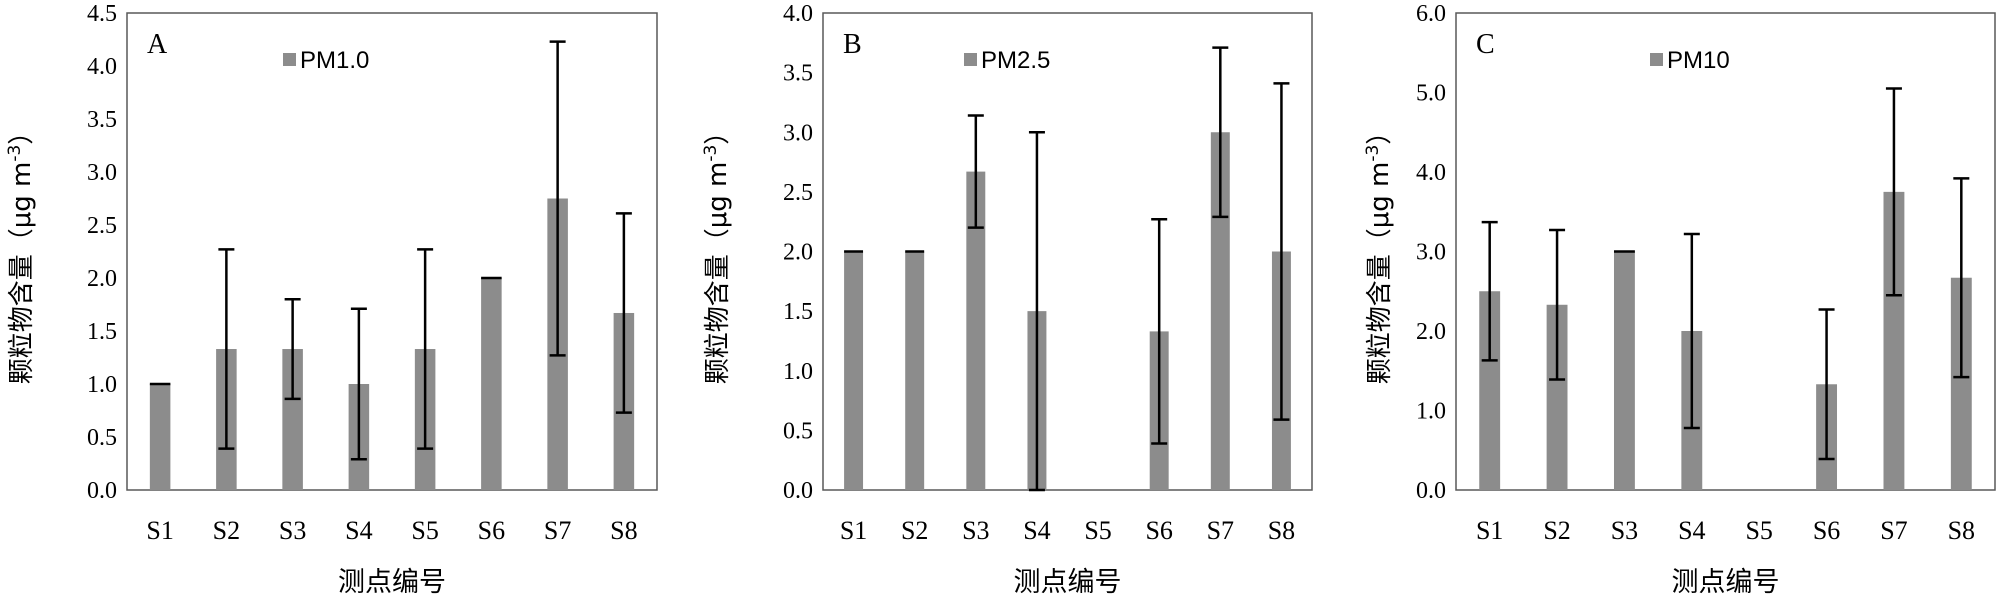 The height and width of the screenshot is (596, 2000). I want to click on panel-letter: C, so click(1485, 44).